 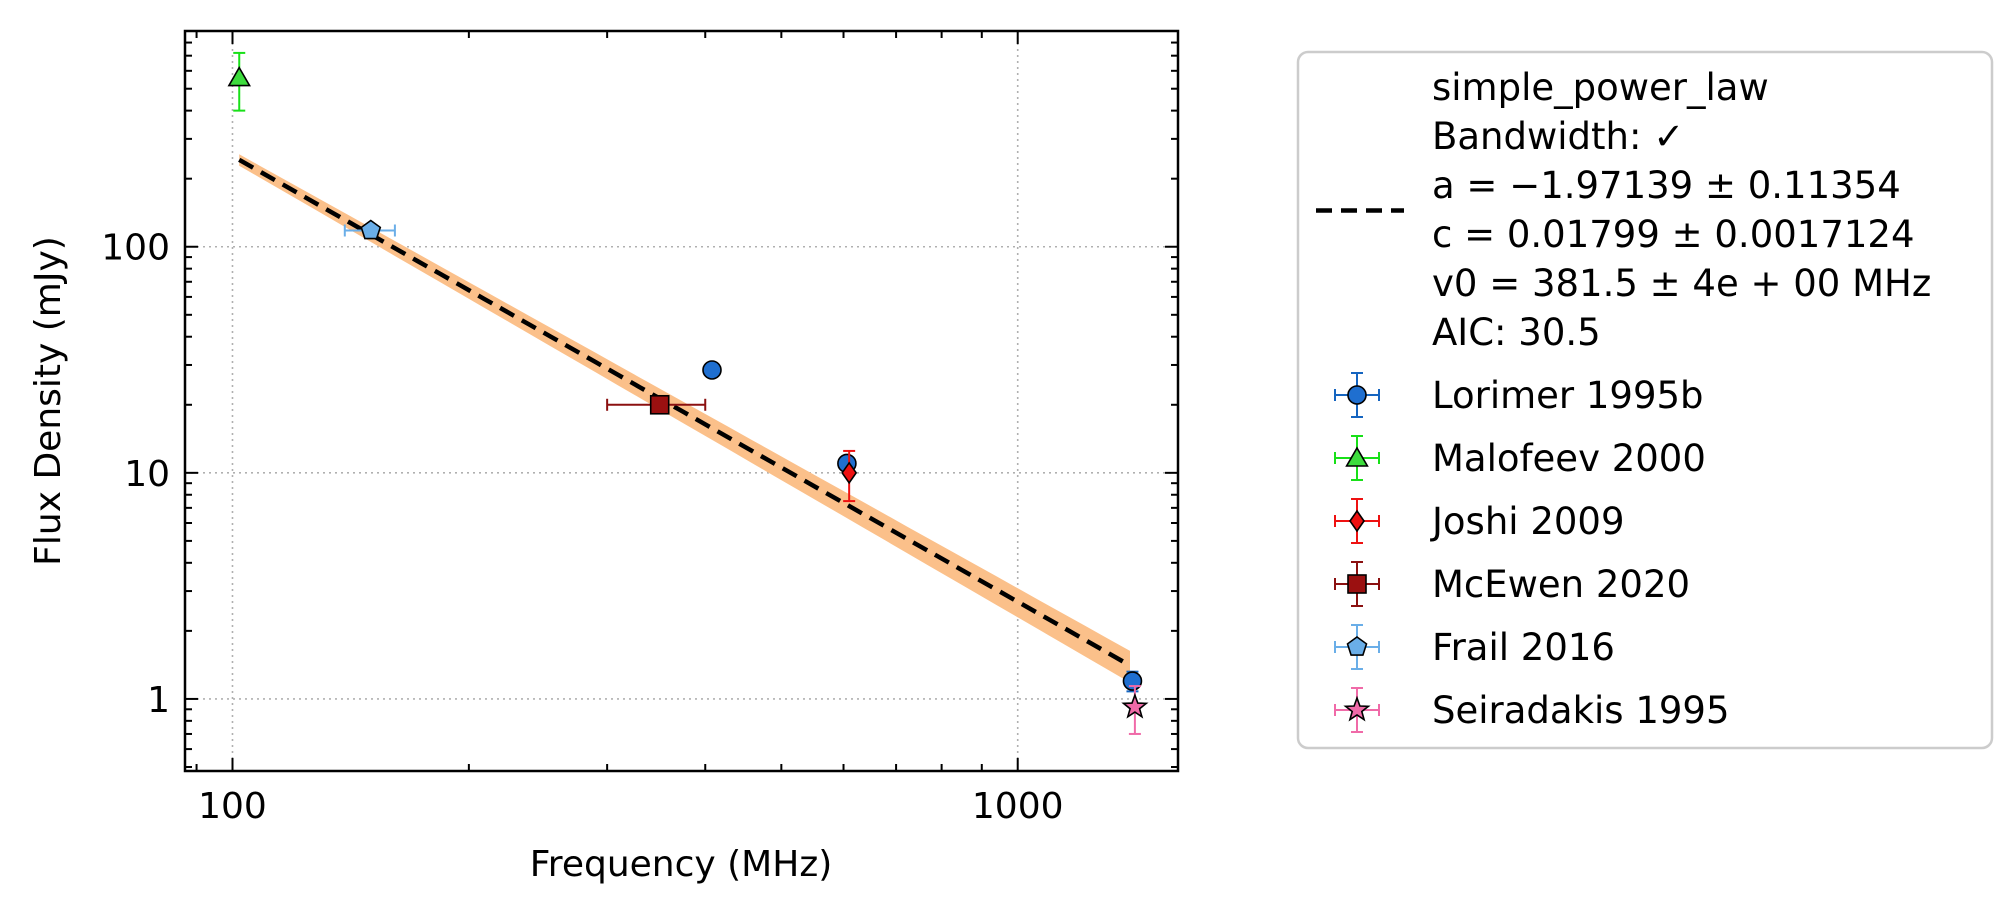 I want to click on legend-marker-diamond, so click(x=1357, y=521).